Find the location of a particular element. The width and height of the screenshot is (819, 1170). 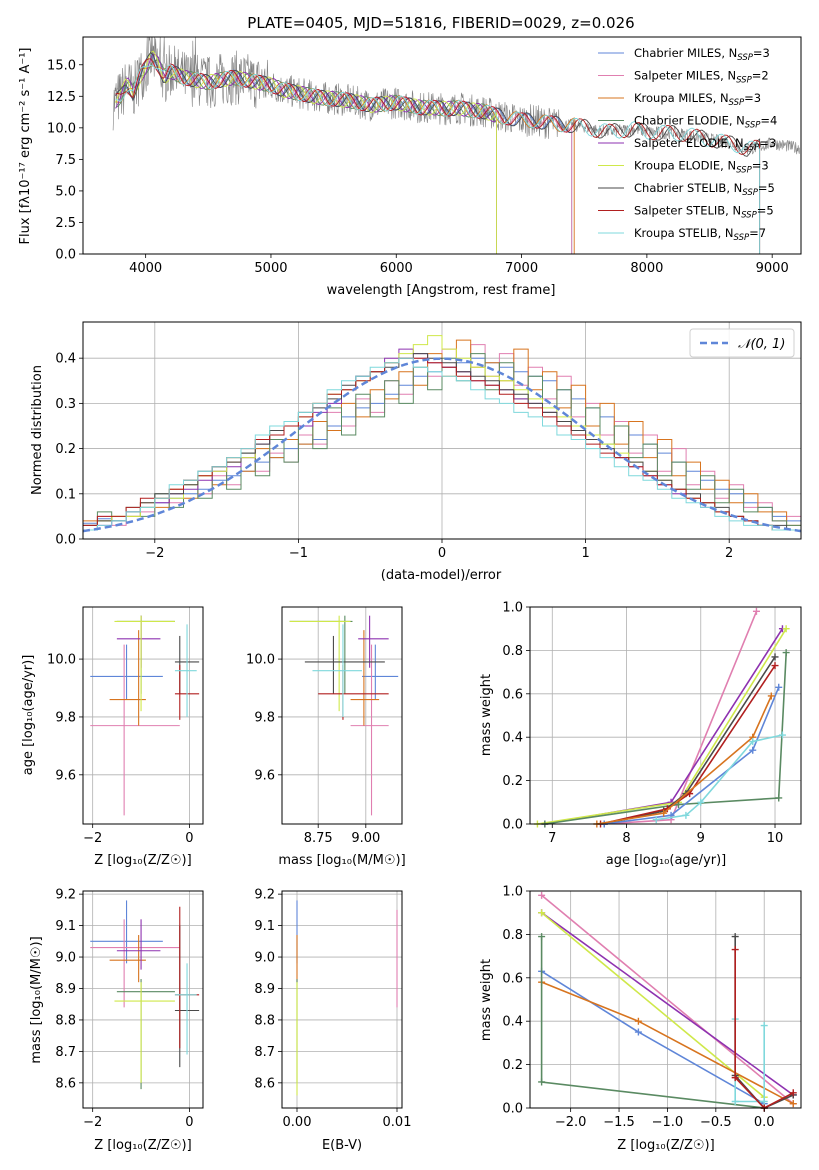

mass-vs-ebv-frame is located at coordinates (342, 999).